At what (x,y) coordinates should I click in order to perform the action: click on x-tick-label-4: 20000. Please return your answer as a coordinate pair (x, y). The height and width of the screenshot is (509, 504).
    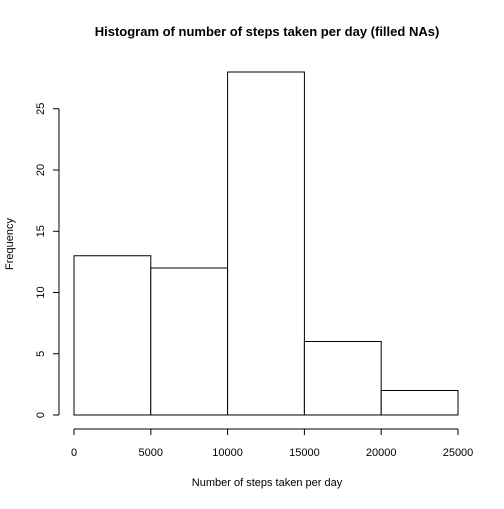
    Looking at the image, I should click on (381, 453).